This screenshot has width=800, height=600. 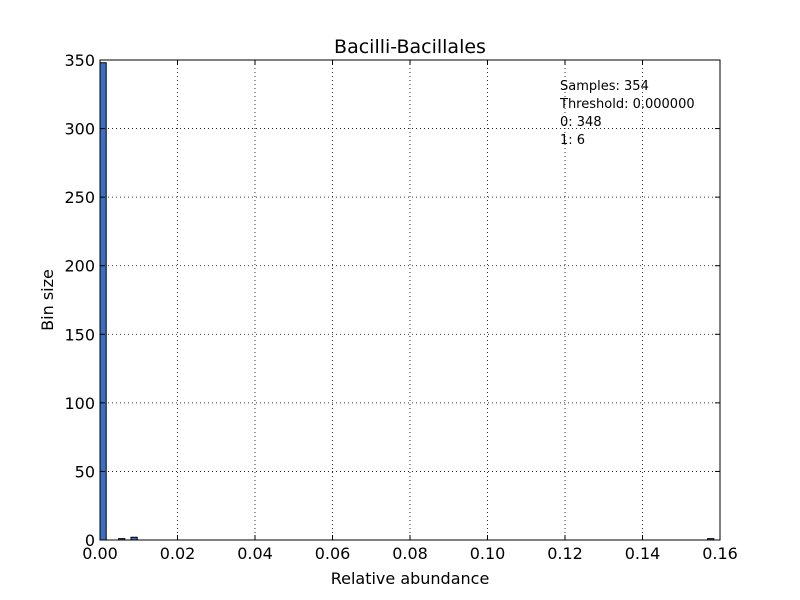 What do you see at coordinates (79, 403) in the screenshot?
I see `y-tick-label: 100` at bounding box center [79, 403].